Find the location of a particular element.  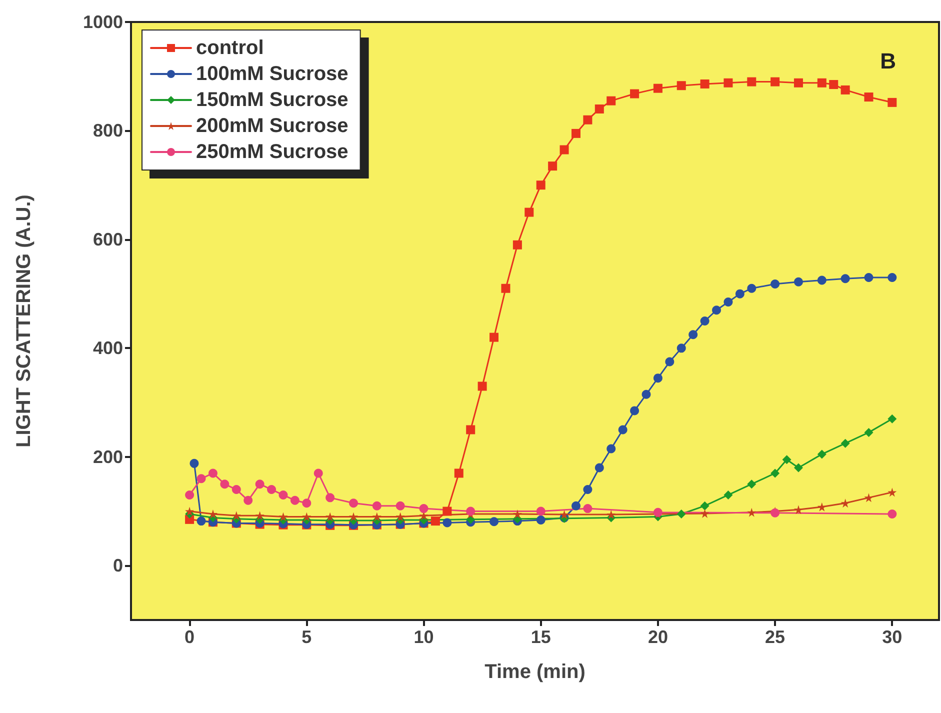

annotation: B is located at coordinates (888, 61).